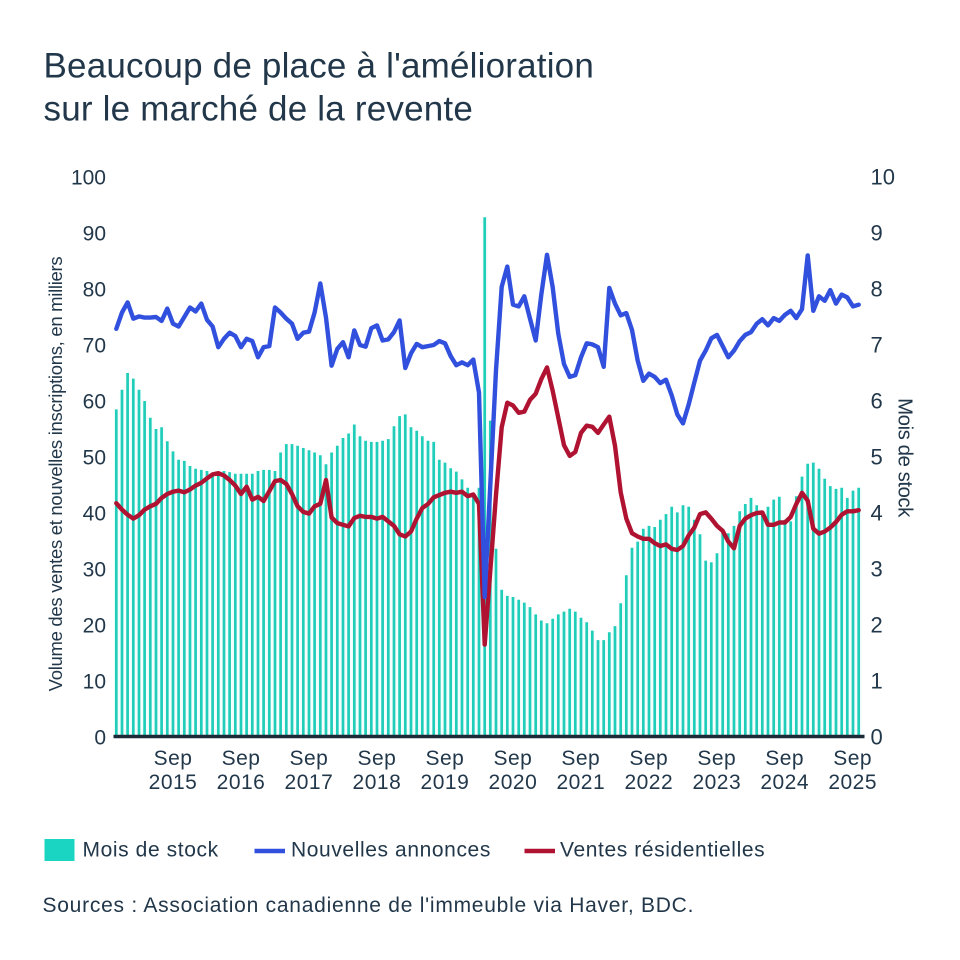  I want to click on svg-text: 2019, so click(445, 782).